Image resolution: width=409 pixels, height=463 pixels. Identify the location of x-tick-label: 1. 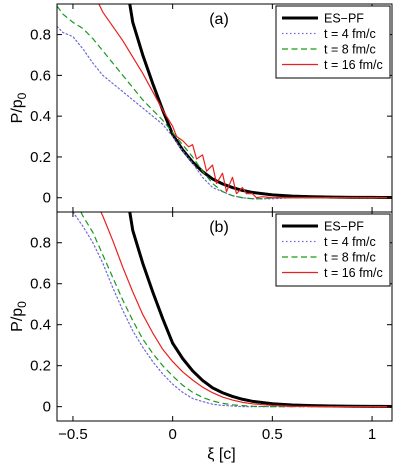
(372, 434).